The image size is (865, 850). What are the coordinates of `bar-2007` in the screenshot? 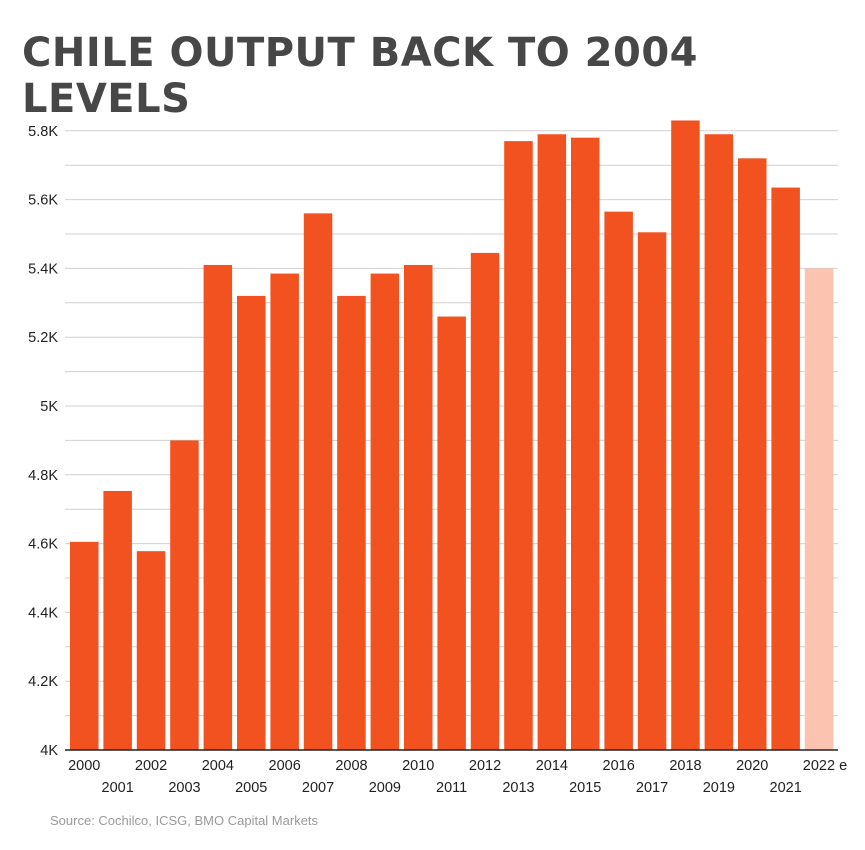 It's located at (318, 482).